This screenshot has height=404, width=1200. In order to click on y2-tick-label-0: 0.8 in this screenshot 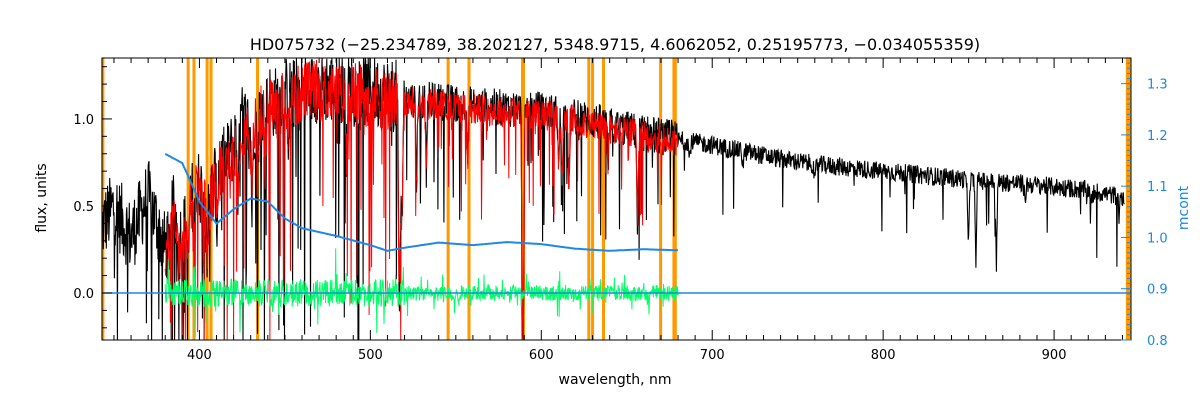, I will do `click(1157, 341)`.